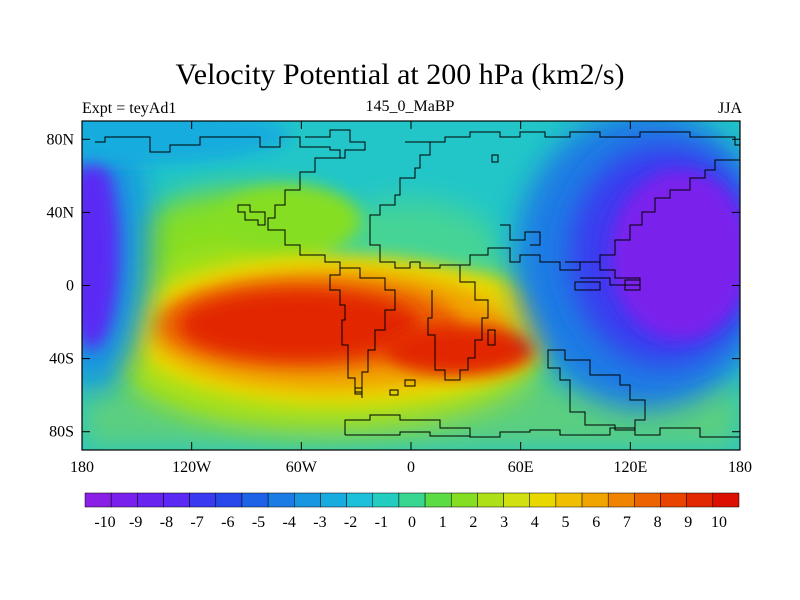  What do you see at coordinates (400, 74) in the screenshot?
I see `chart-title: Velocity Potential at 200 hPa (km2/s)` at bounding box center [400, 74].